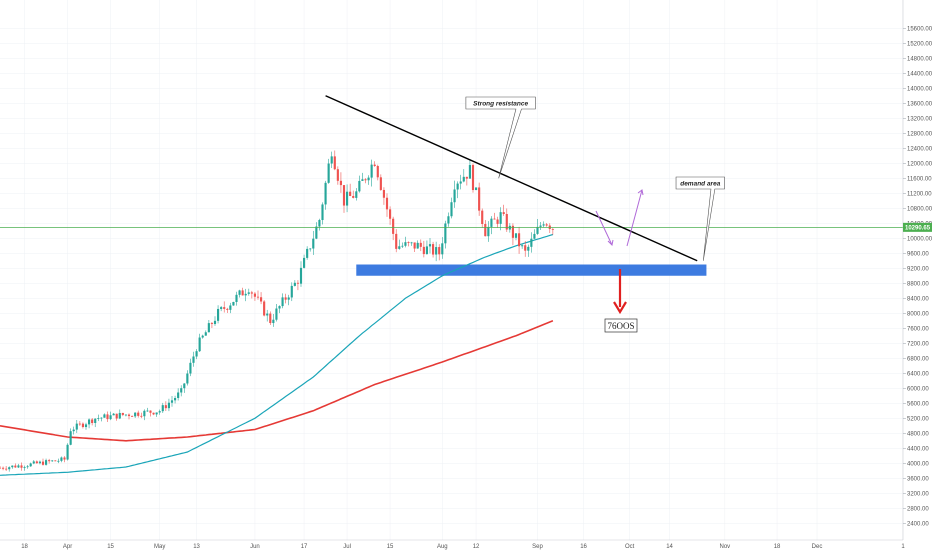 Image resolution: width=932 pixels, height=550 pixels. What do you see at coordinates (917, 227) in the screenshot?
I see `current-price-badge` at bounding box center [917, 227].